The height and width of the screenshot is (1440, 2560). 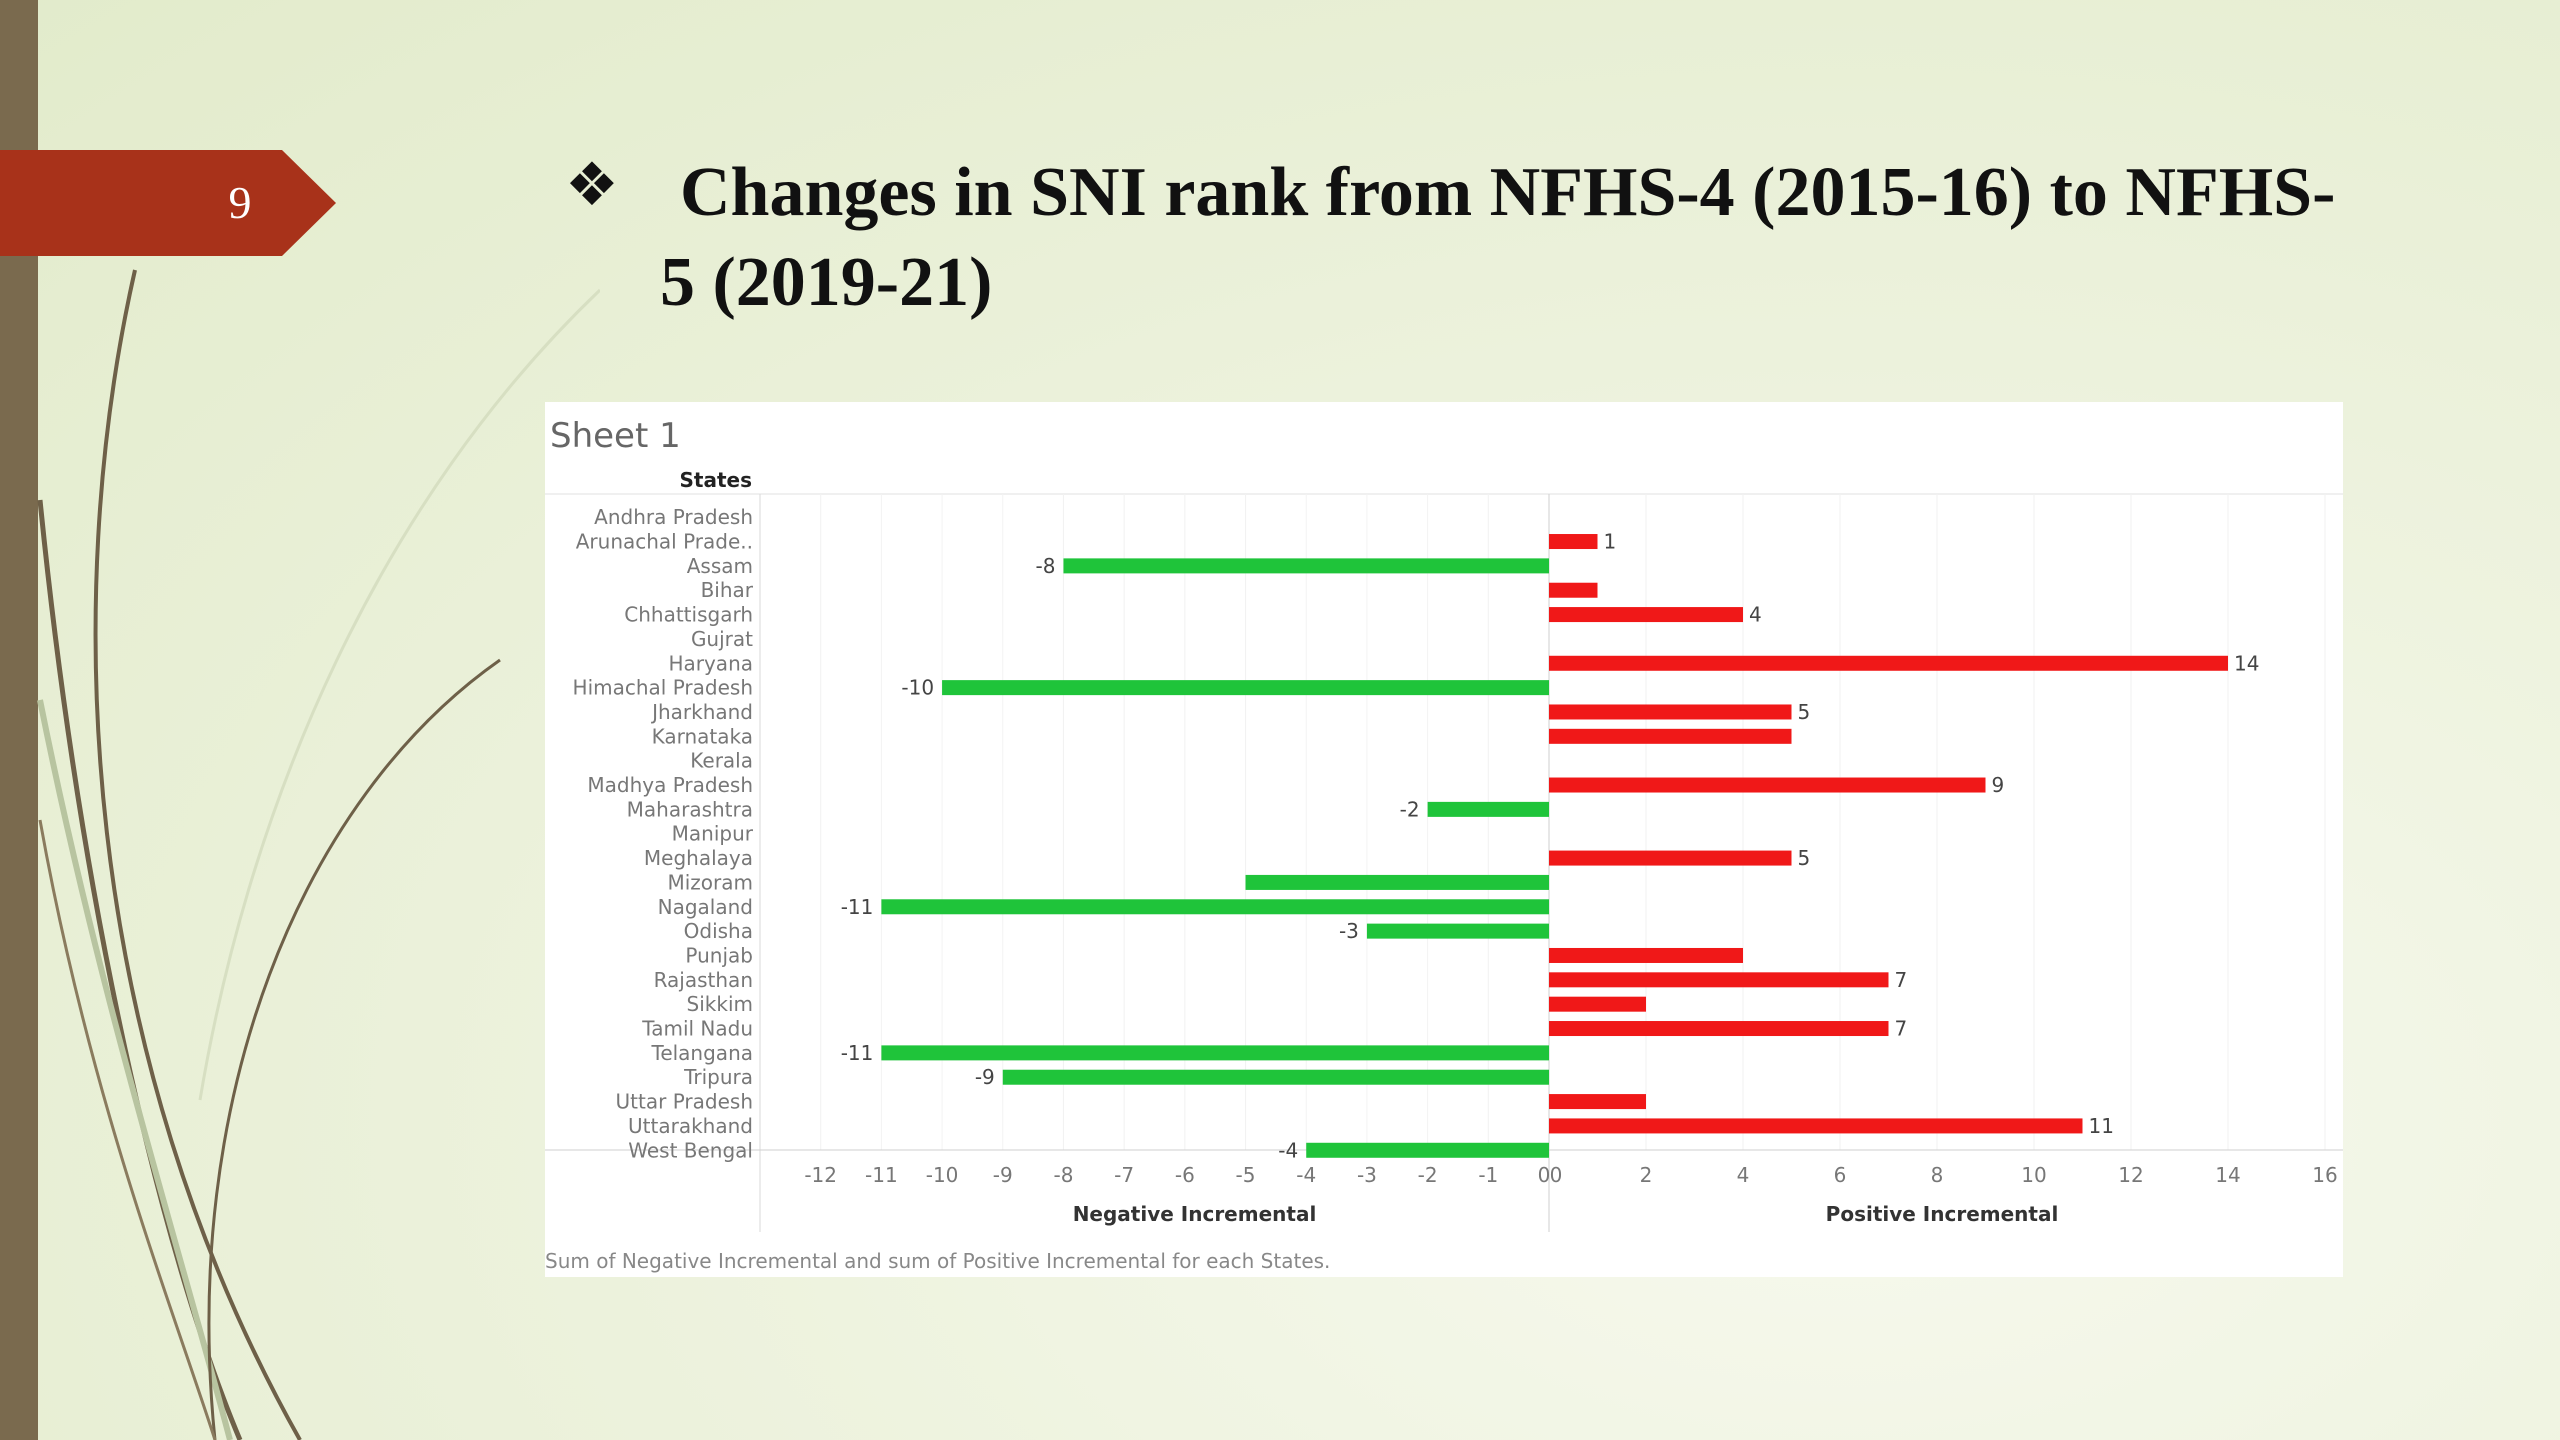 What do you see at coordinates (688, 615) in the screenshot?
I see `state-label: Chhattisgarh` at bounding box center [688, 615].